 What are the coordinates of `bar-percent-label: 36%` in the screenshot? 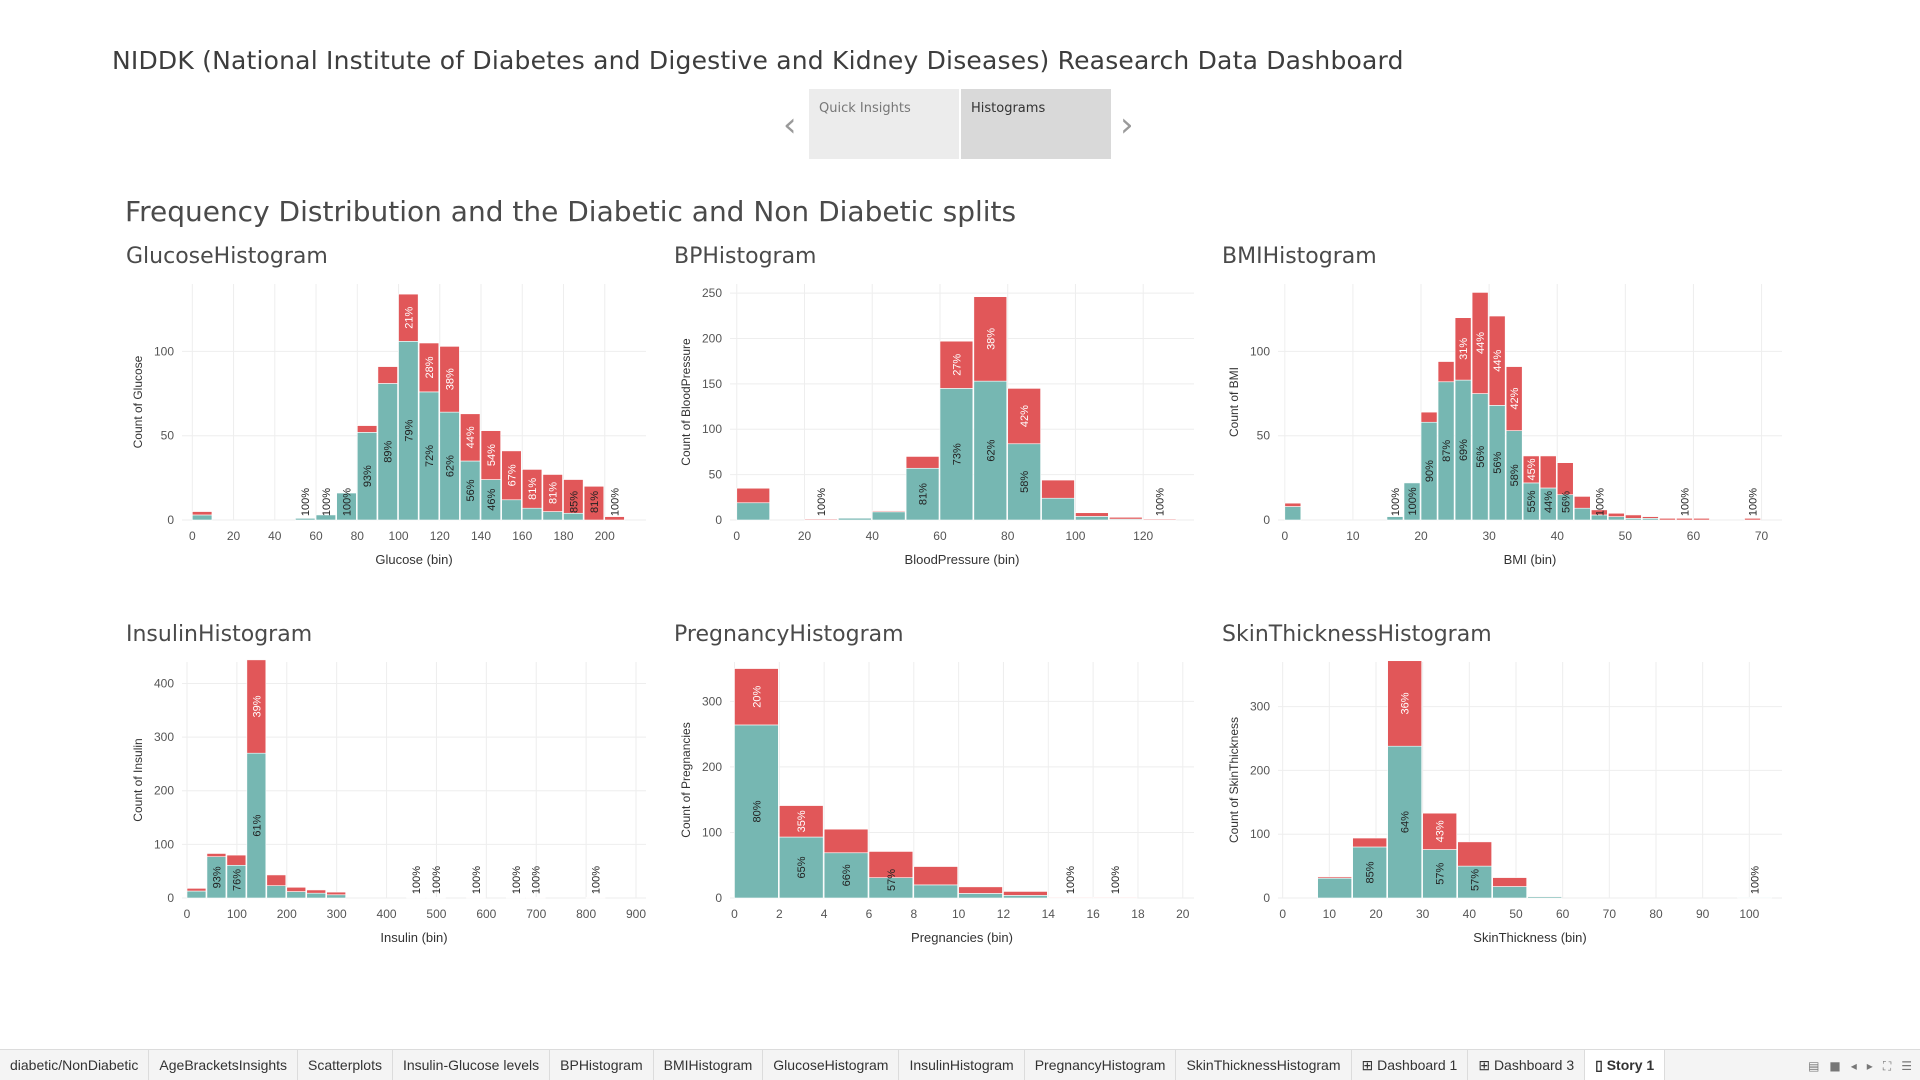 It's located at (1406, 703).